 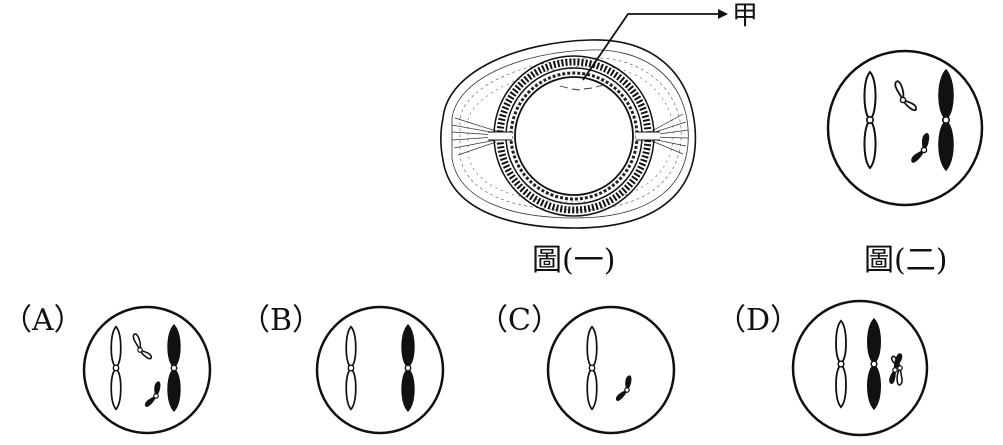 What do you see at coordinates (281, 320) in the screenshot?
I see `option-b-label: （B）` at bounding box center [281, 320].